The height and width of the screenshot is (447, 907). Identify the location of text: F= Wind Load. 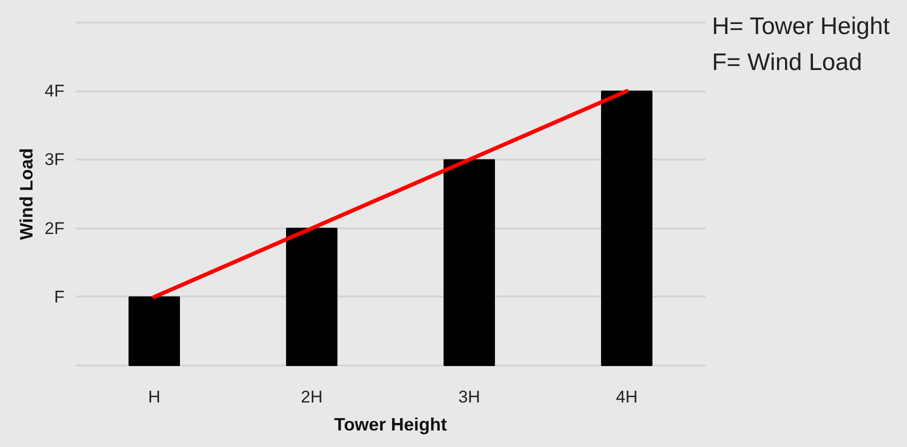
(788, 63).